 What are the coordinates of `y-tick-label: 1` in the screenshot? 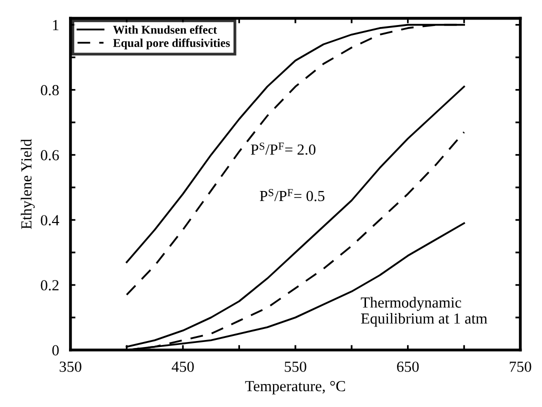 It's located at (55, 25).